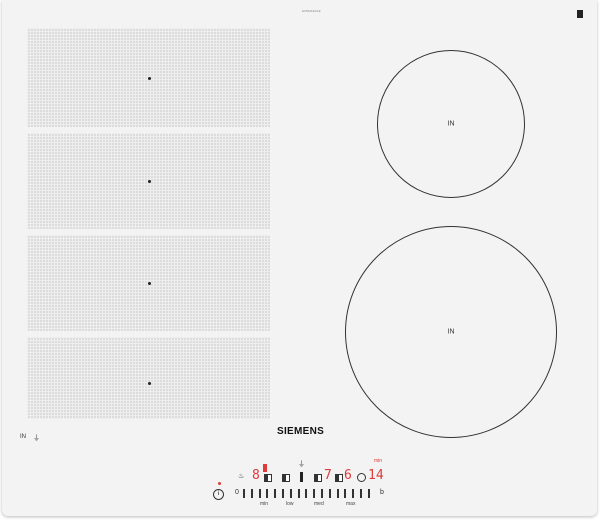 The width and height of the screenshot is (600, 529). I want to click on zone-display-1: 8, so click(256, 475).